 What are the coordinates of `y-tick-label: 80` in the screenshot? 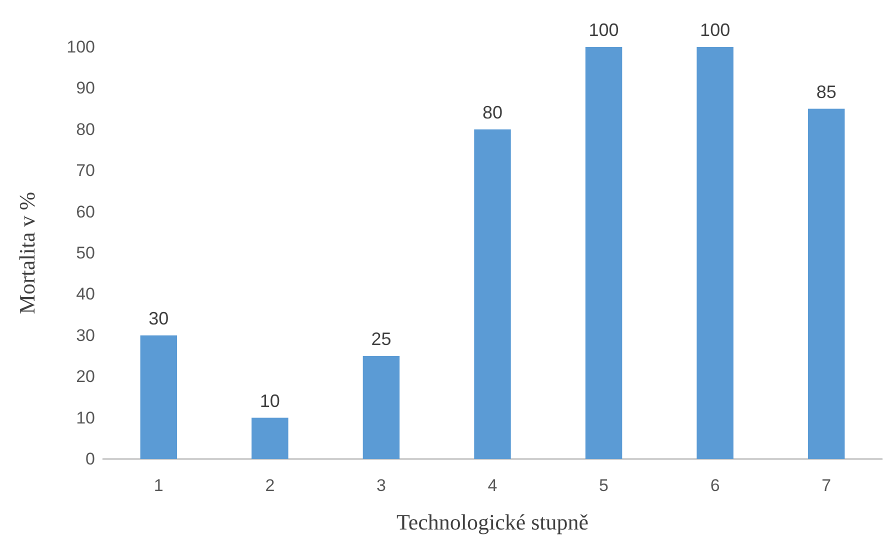 It's located at (85, 129).